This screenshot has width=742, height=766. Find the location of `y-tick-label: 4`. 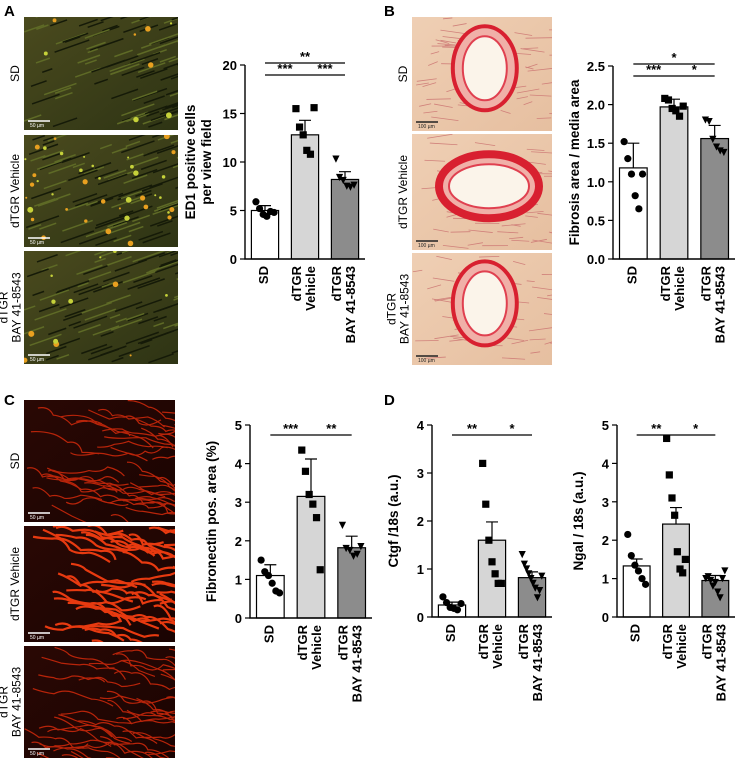

y-tick-label: 4 is located at coordinates (606, 463).